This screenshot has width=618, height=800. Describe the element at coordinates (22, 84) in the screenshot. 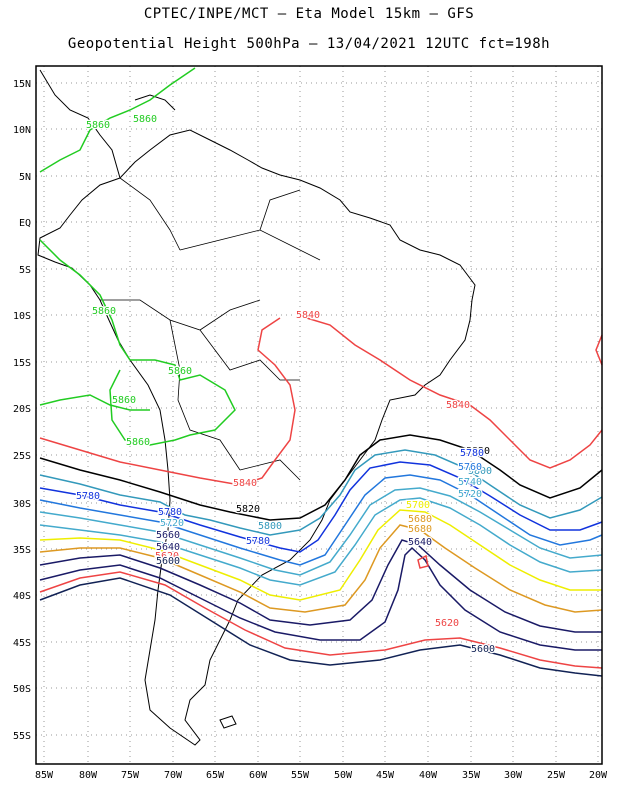

I see `lat-tick-label: 15N` at that location.